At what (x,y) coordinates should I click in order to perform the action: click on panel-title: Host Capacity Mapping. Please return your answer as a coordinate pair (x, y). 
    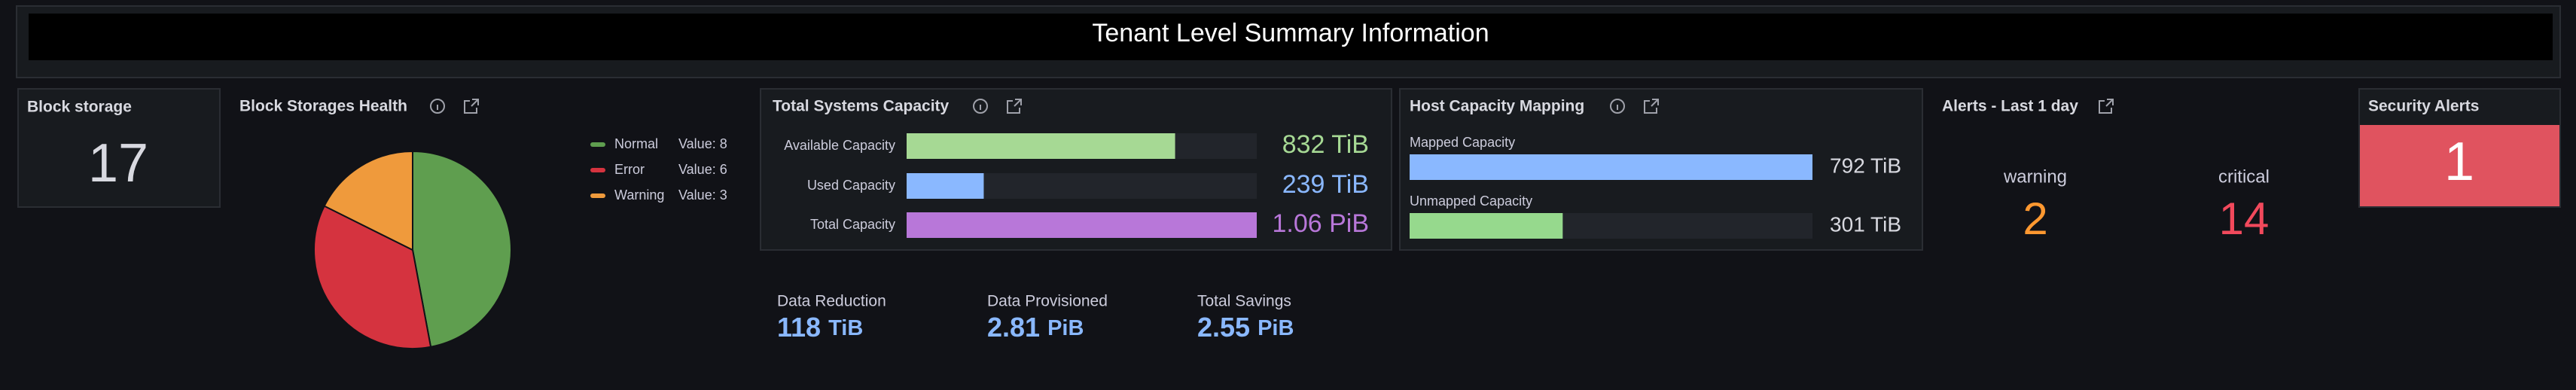
    Looking at the image, I should click on (1497, 106).